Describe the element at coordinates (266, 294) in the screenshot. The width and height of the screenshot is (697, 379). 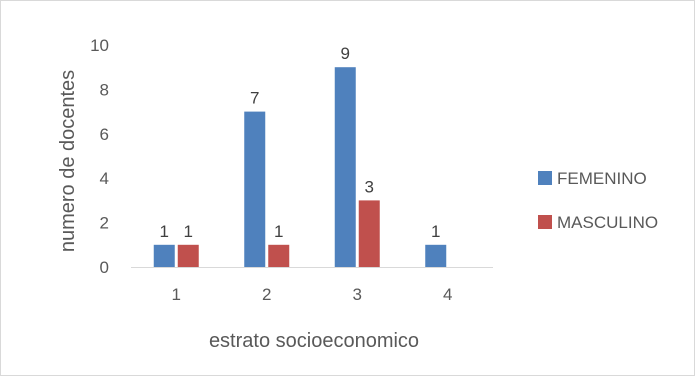
I see `x-tick-label: 2` at that location.